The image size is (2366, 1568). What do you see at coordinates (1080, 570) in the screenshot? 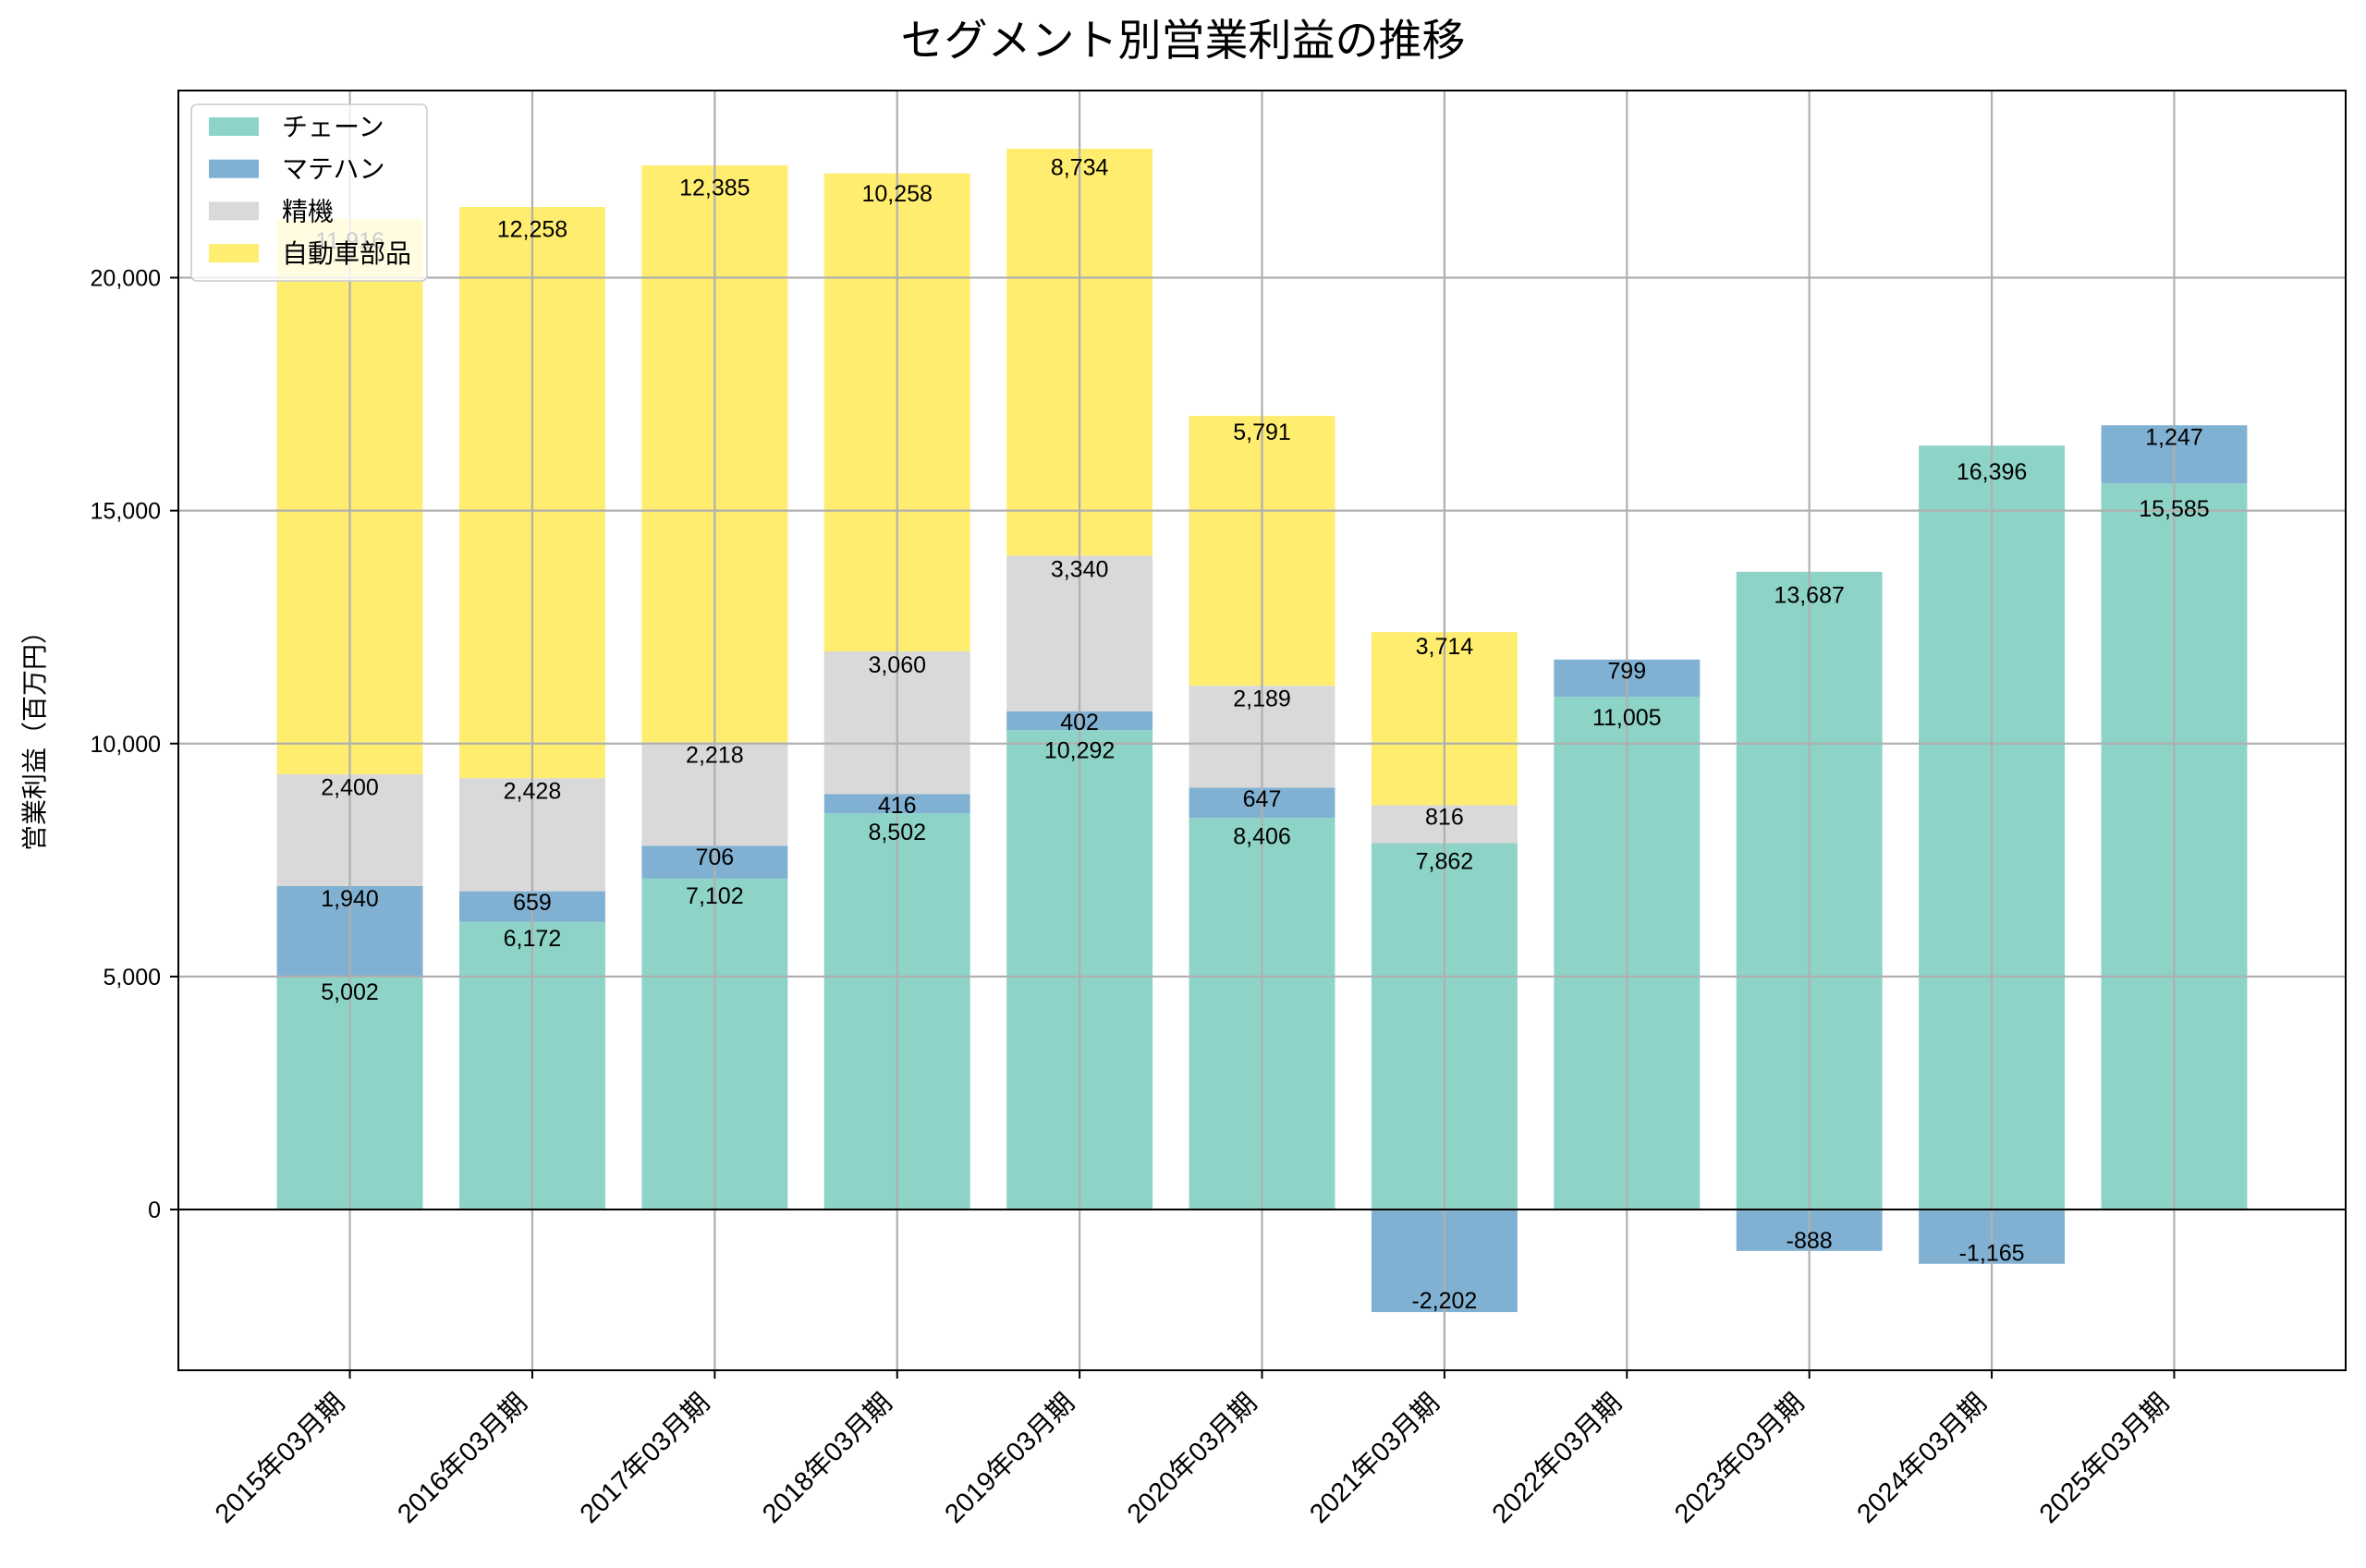
I see `data-label-2-4: 3,340` at bounding box center [1080, 570].